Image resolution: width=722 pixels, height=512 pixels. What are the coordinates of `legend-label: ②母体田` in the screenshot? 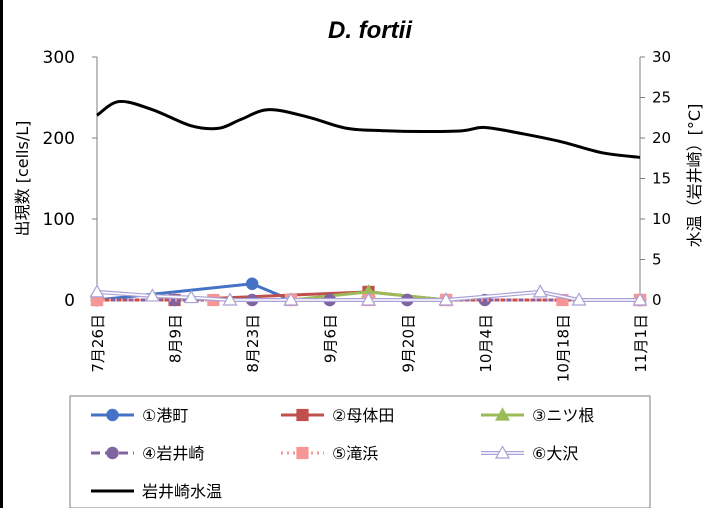 It's located at (363, 415).